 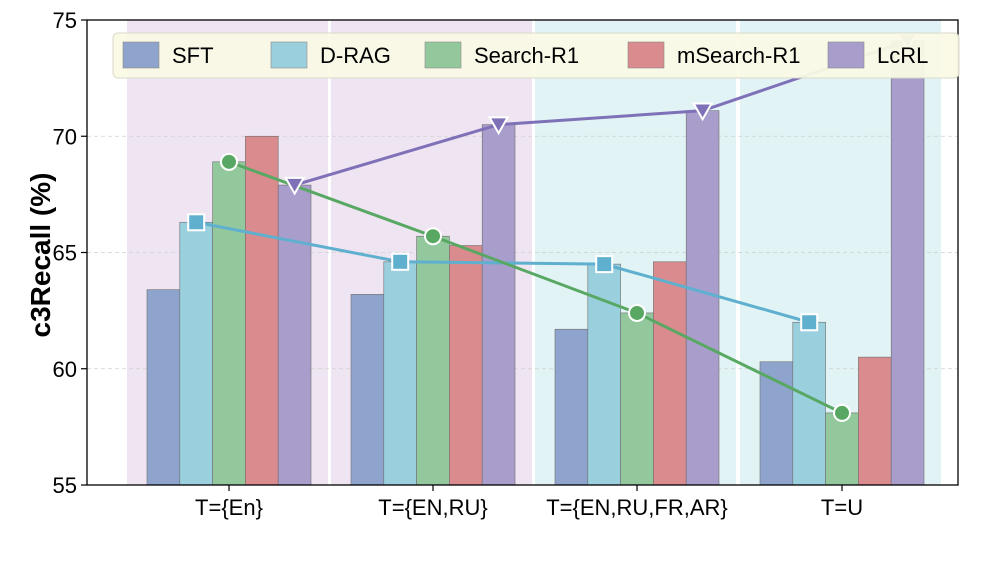 I want to click on legend-label: LcRL, so click(x=902, y=55).